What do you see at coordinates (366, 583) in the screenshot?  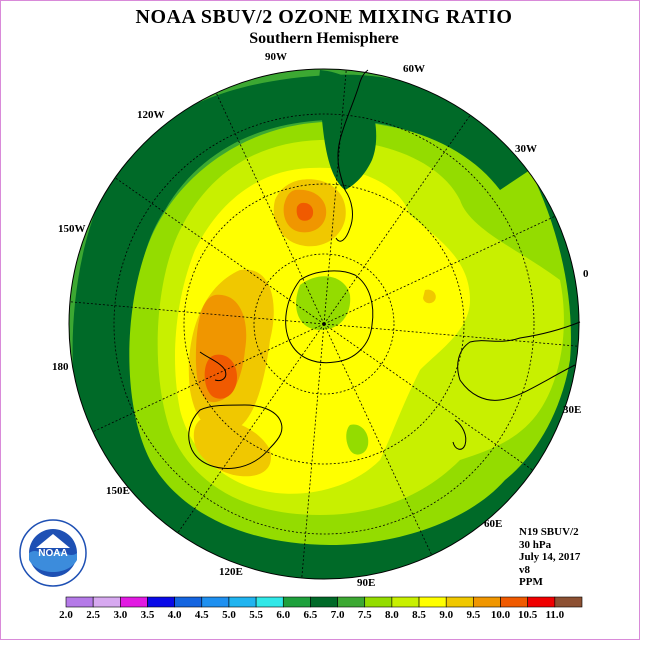 I see `longitude-label: 90E` at bounding box center [366, 583].